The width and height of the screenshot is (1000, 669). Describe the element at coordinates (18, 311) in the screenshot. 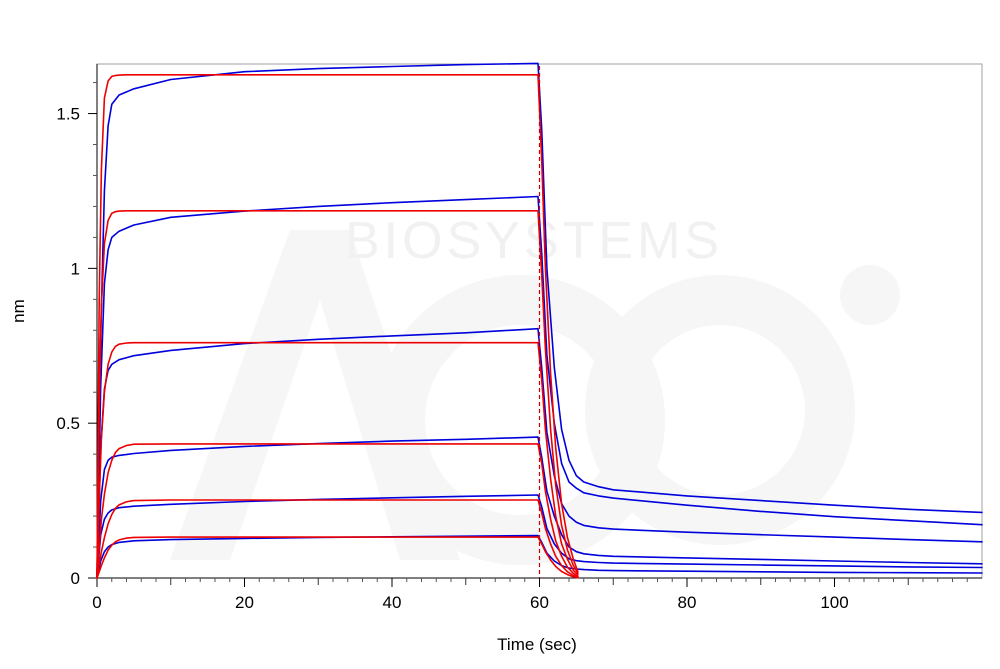

I see `y-axis-title: nm` at that location.